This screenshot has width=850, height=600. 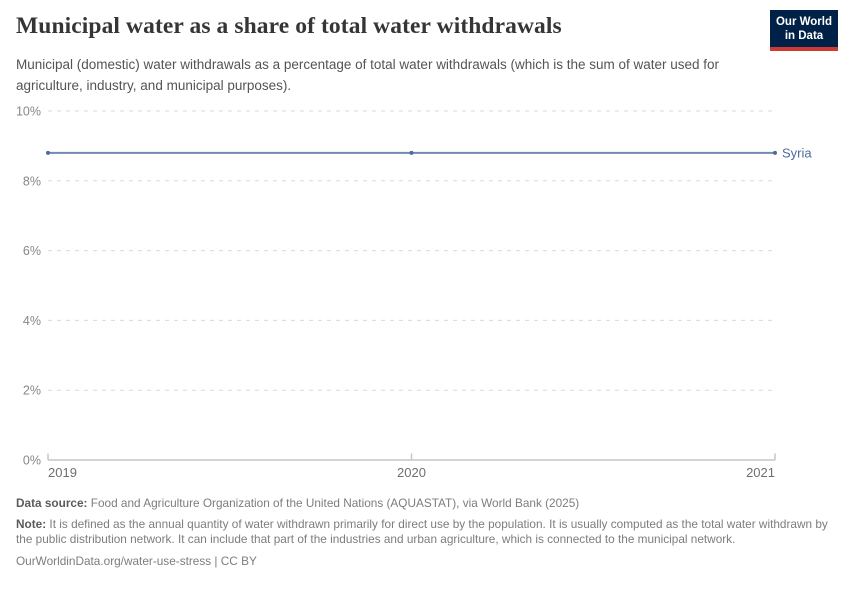 What do you see at coordinates (803, 22) in the screenshot?
I see `owid-logo-line1: Our World` at bounding box center [803, 22].